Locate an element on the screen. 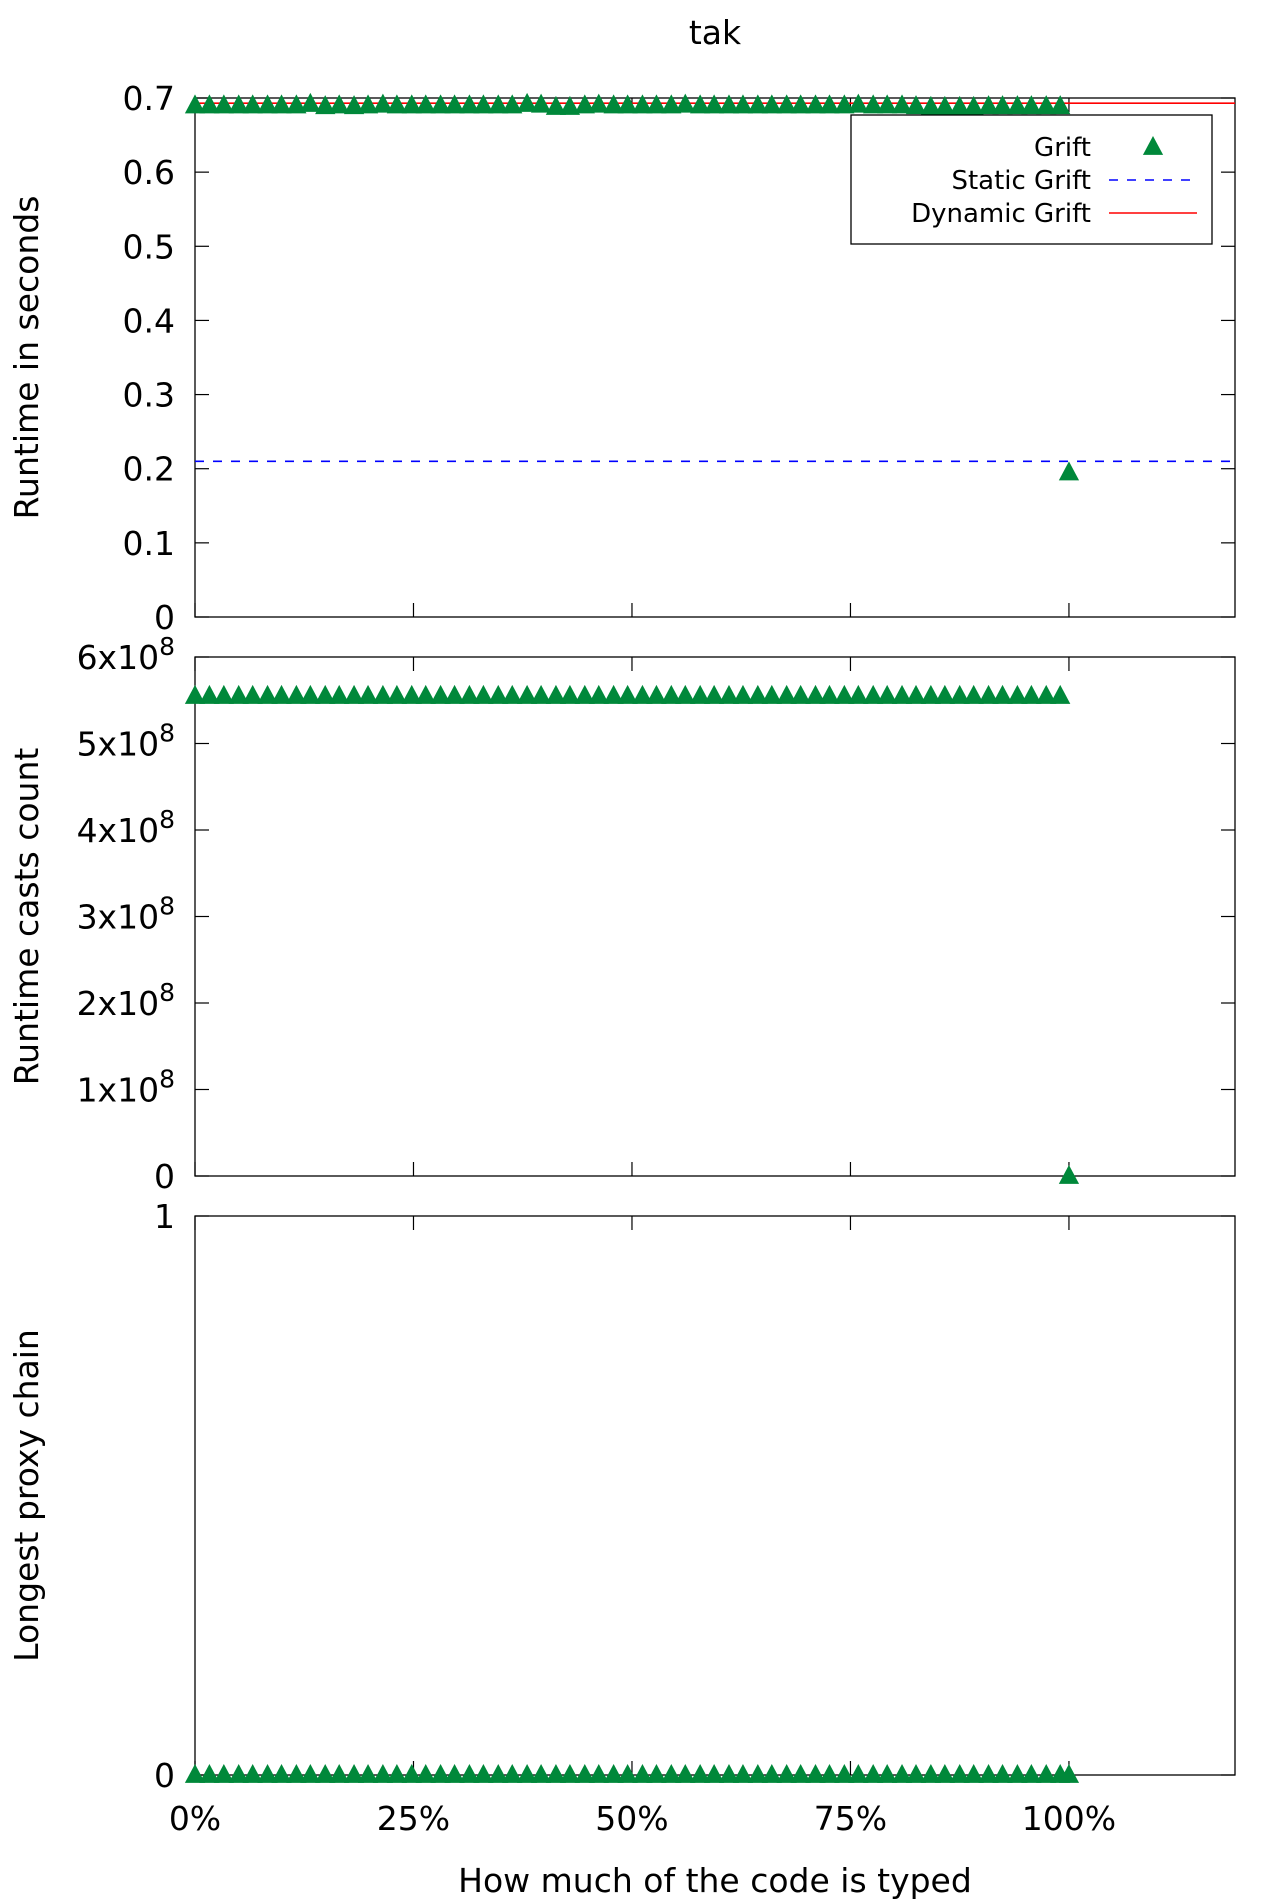 The image size is (1280, 1904). x-tick-label: 0% is located at coordinates (195, 1818).